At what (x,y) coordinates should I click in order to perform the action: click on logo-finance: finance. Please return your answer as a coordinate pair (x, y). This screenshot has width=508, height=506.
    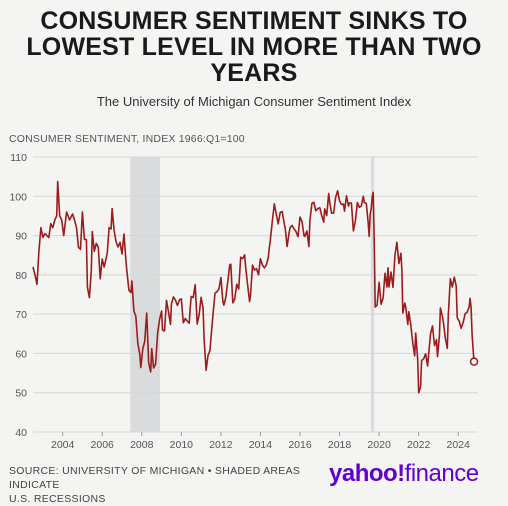
    Looking at the image, I should click on (441, 473).